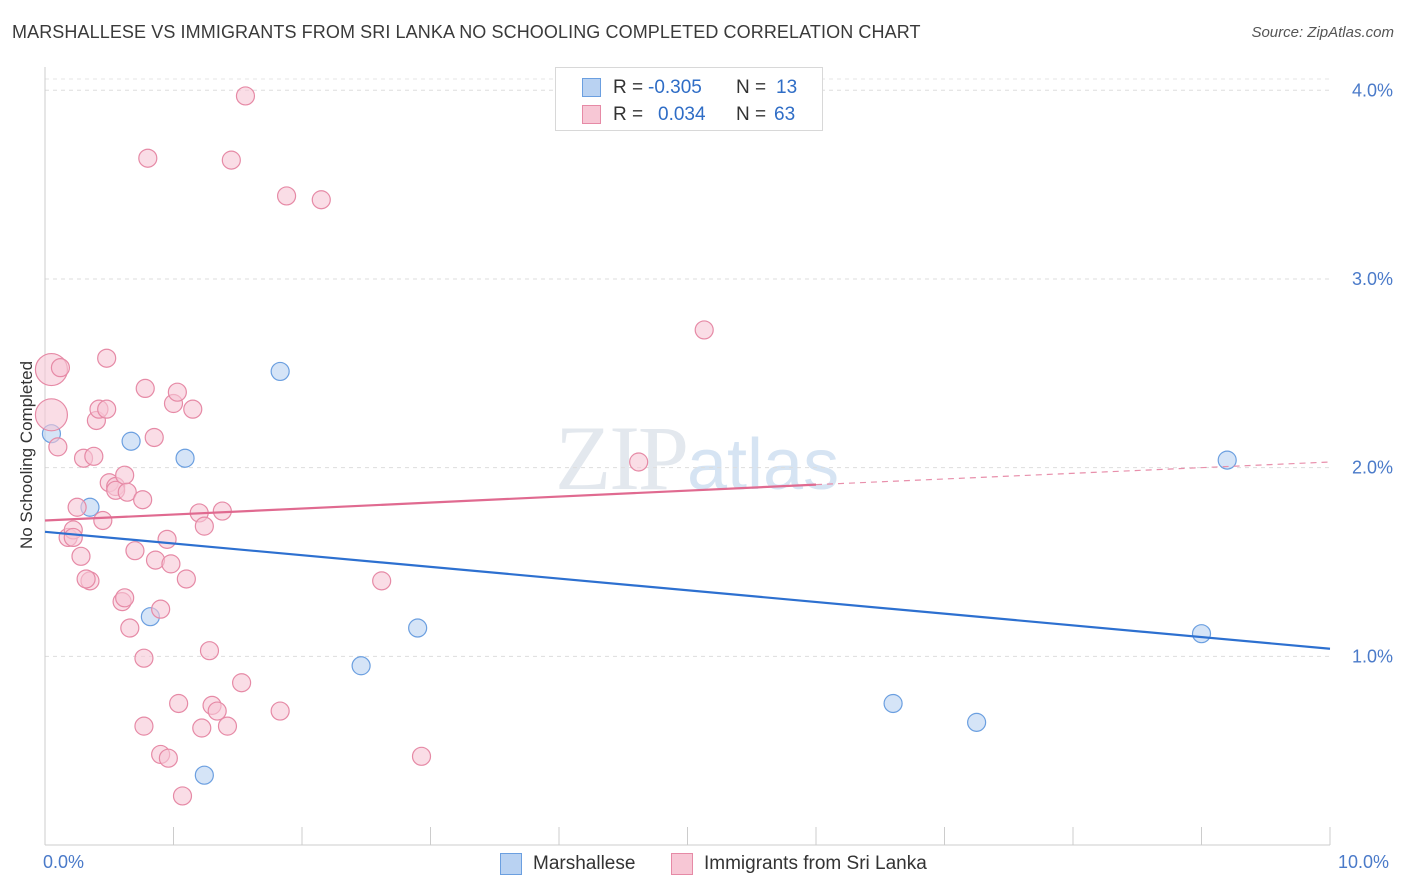  What do you see at coordinates (815, 863) in the screenshot?
I see `legend-label: Immigrants from Sri Lanka` at bounding box center [815, 863].